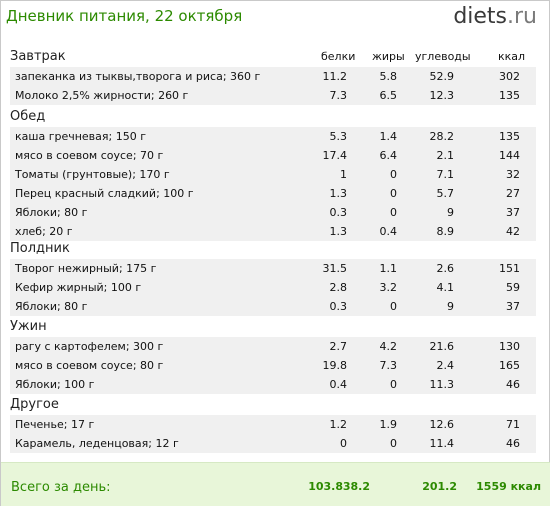 This screenshot has width=550, height=506. What do you see at coordinates (273, 231) in the screenshot?
I see `food-row: хлеб; 20 г 1.3 0.4 8.9 42` at bounding box center [273, 231].